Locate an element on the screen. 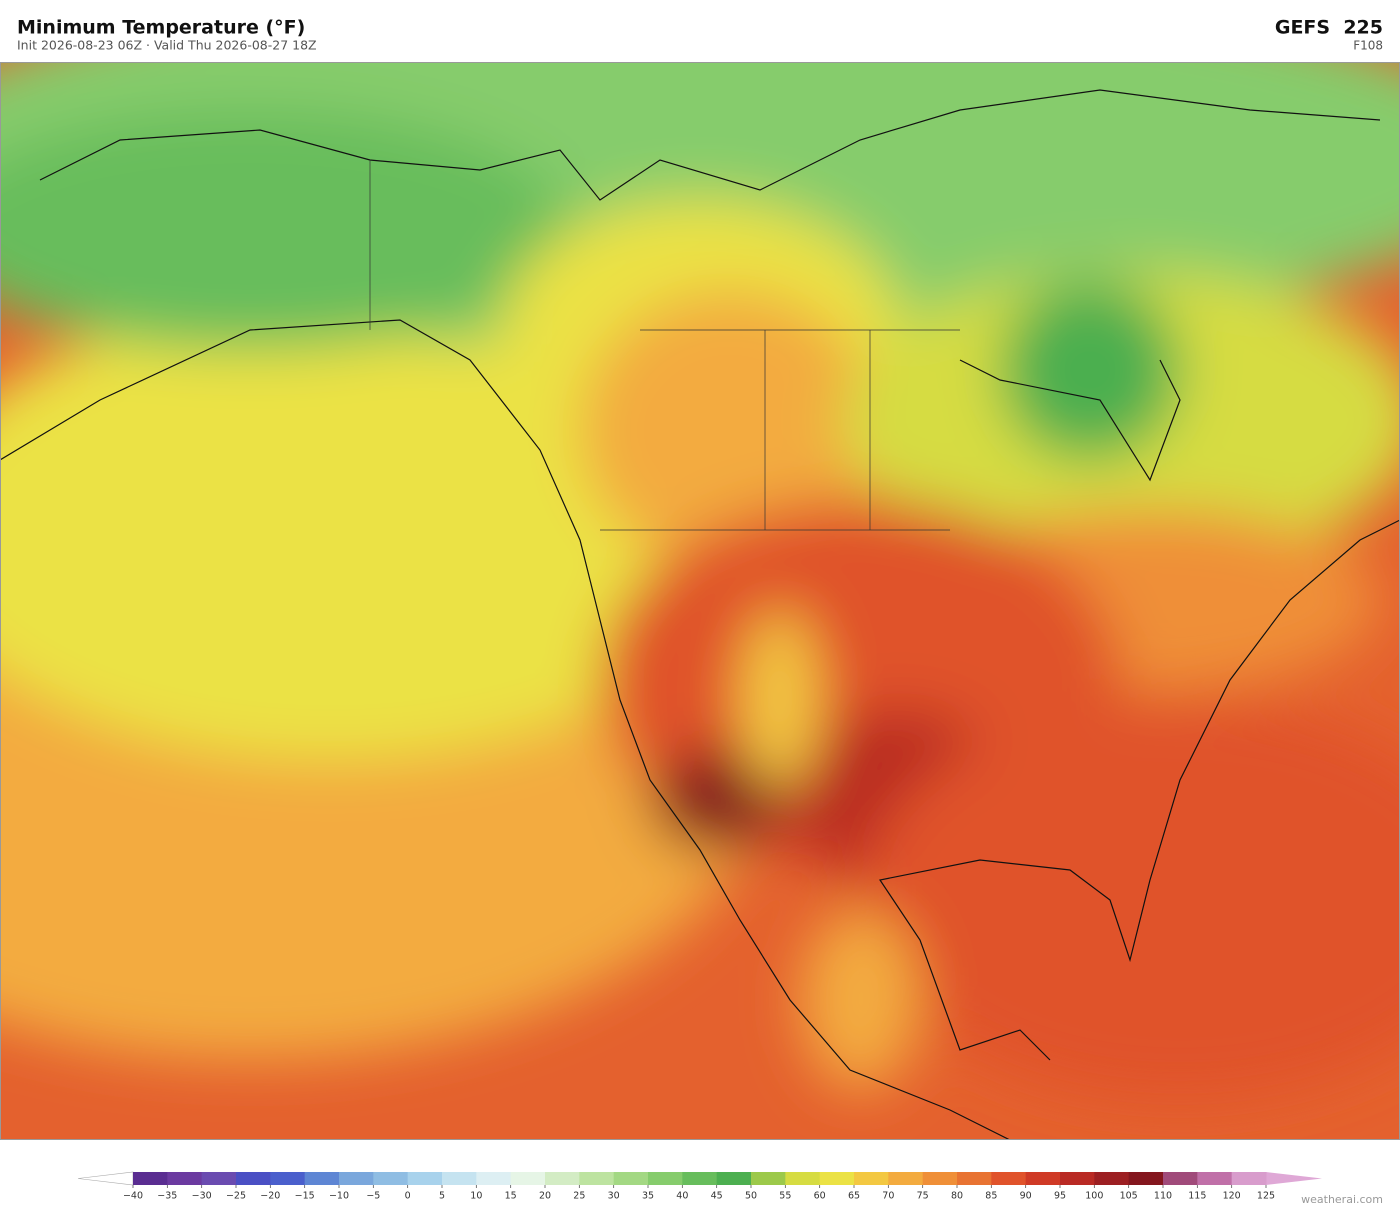  colorbar-tick-label: 85 is located at coordinates (991, 1196).